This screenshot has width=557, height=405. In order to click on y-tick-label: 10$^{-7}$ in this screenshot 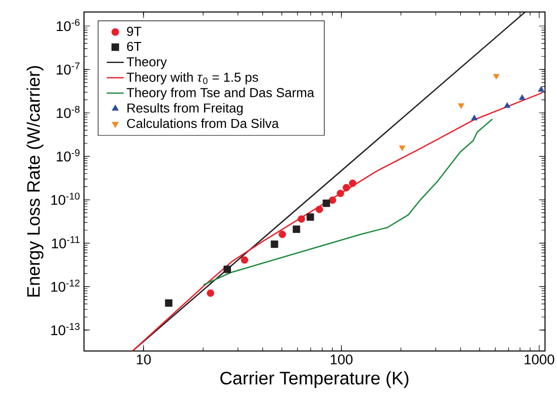, I will do `click(68, 68)`.